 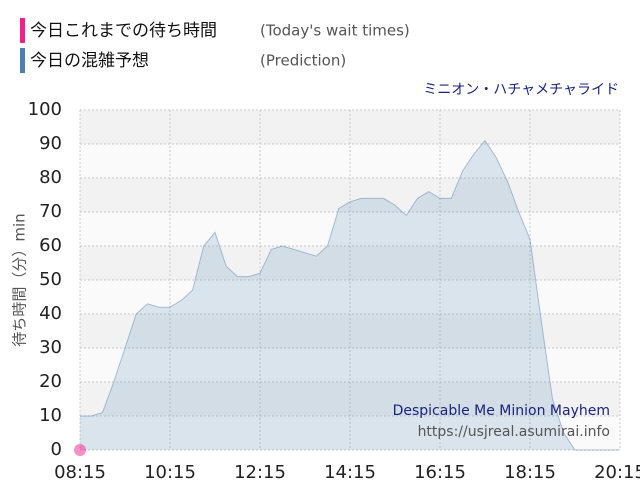 I want to click on y-tick-label: 10, so click(x=50, y=415).